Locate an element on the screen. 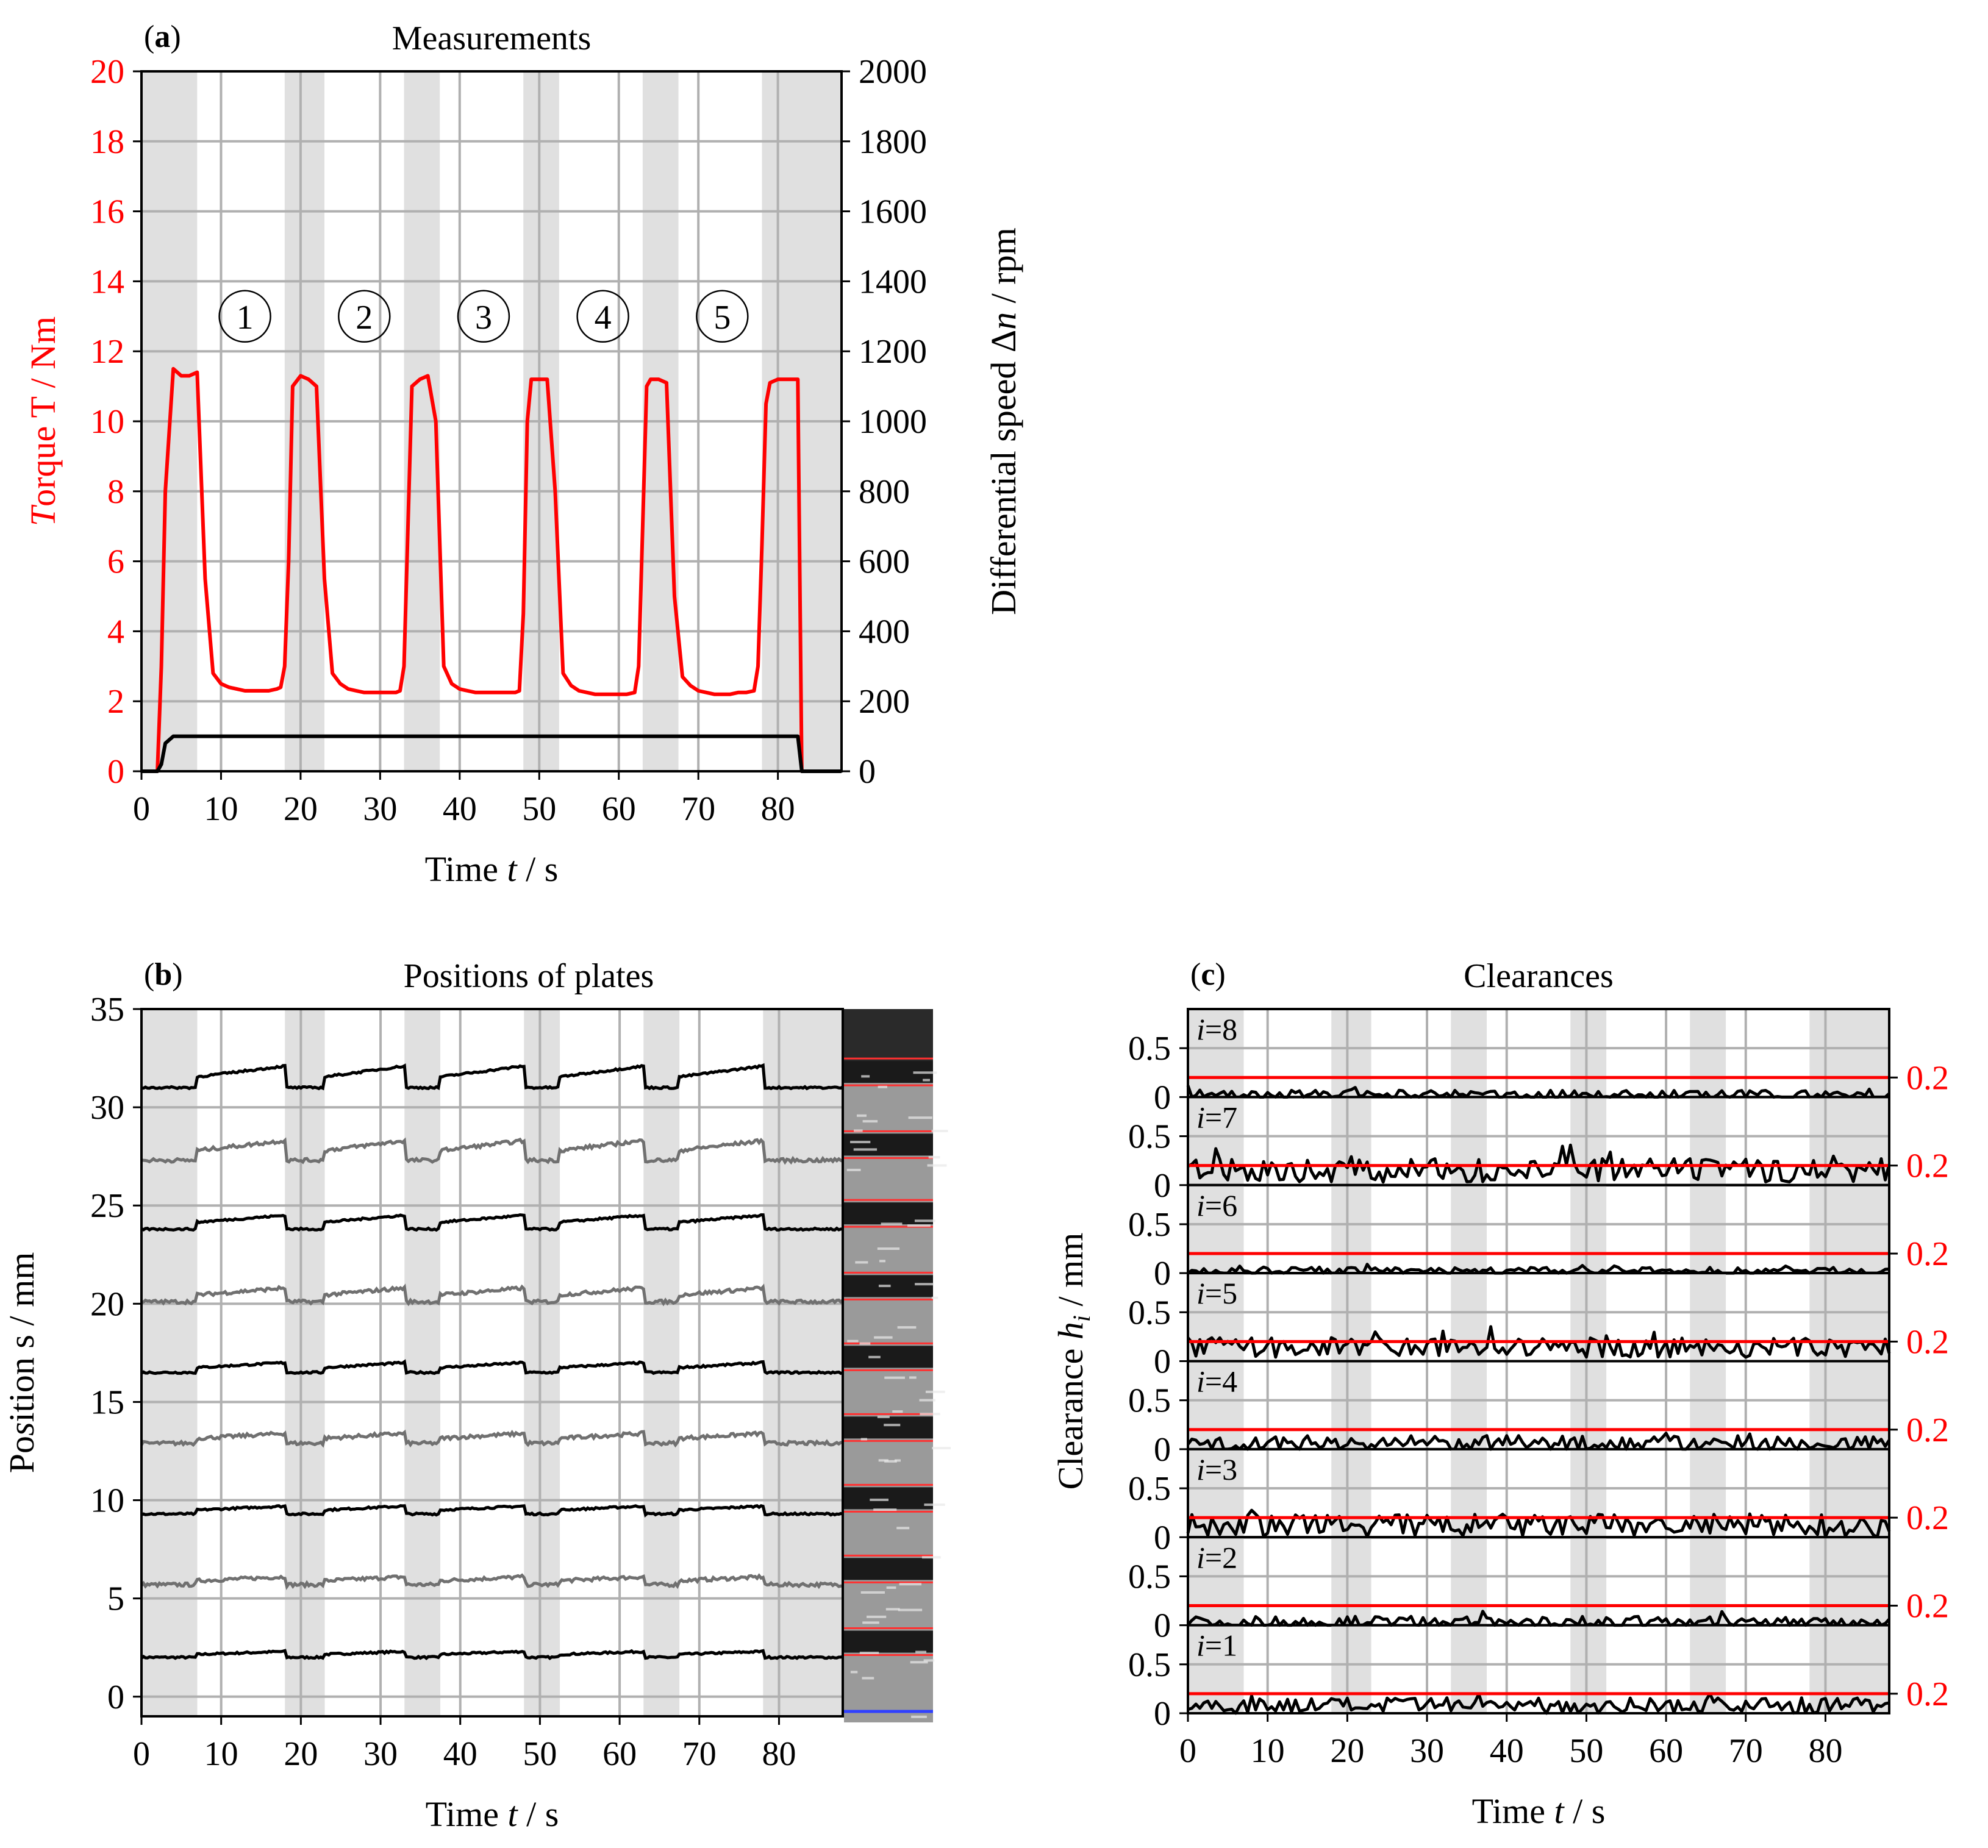 The width and height of the screenshot is (1988, 1848). subplot-label: i=4 is located at coordinates (1216, 1382).